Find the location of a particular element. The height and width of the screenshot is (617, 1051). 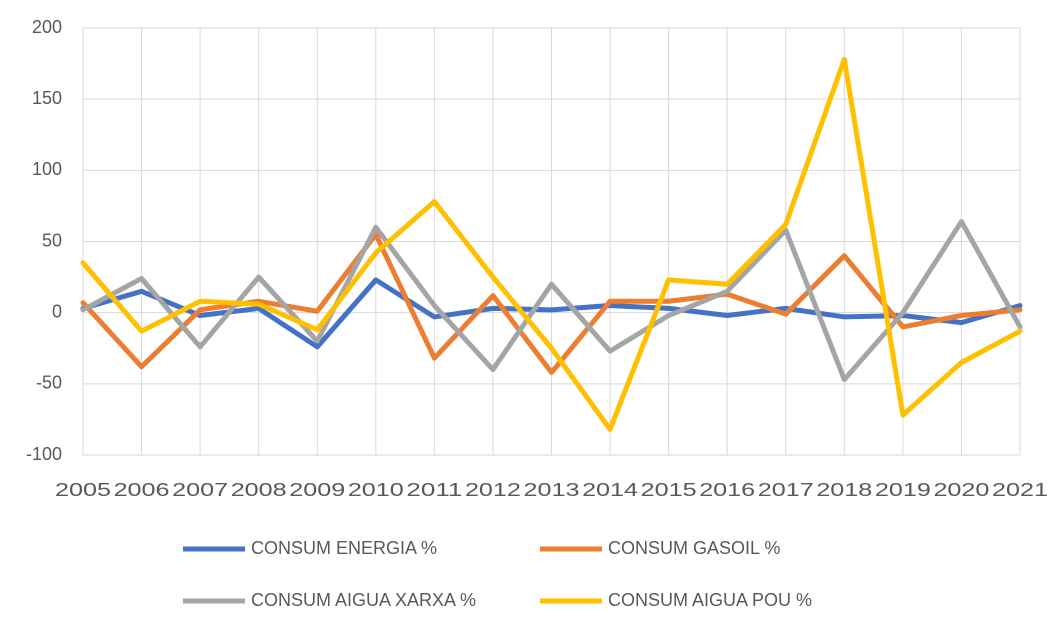

y-tick-label: 0 is located at coordinates (57, 311).